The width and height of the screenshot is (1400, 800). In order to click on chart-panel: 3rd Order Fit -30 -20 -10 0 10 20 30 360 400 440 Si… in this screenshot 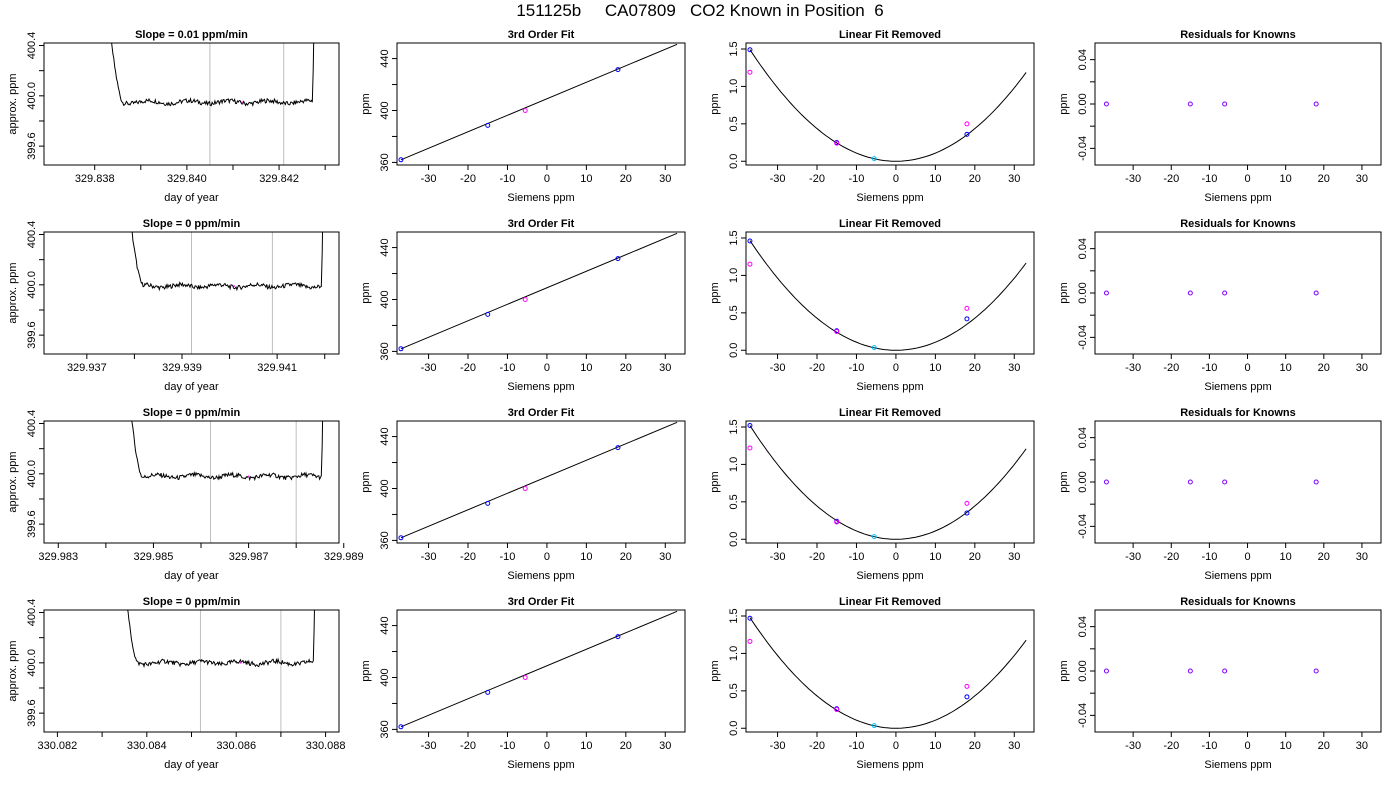, I will do `click(523, 116)`.